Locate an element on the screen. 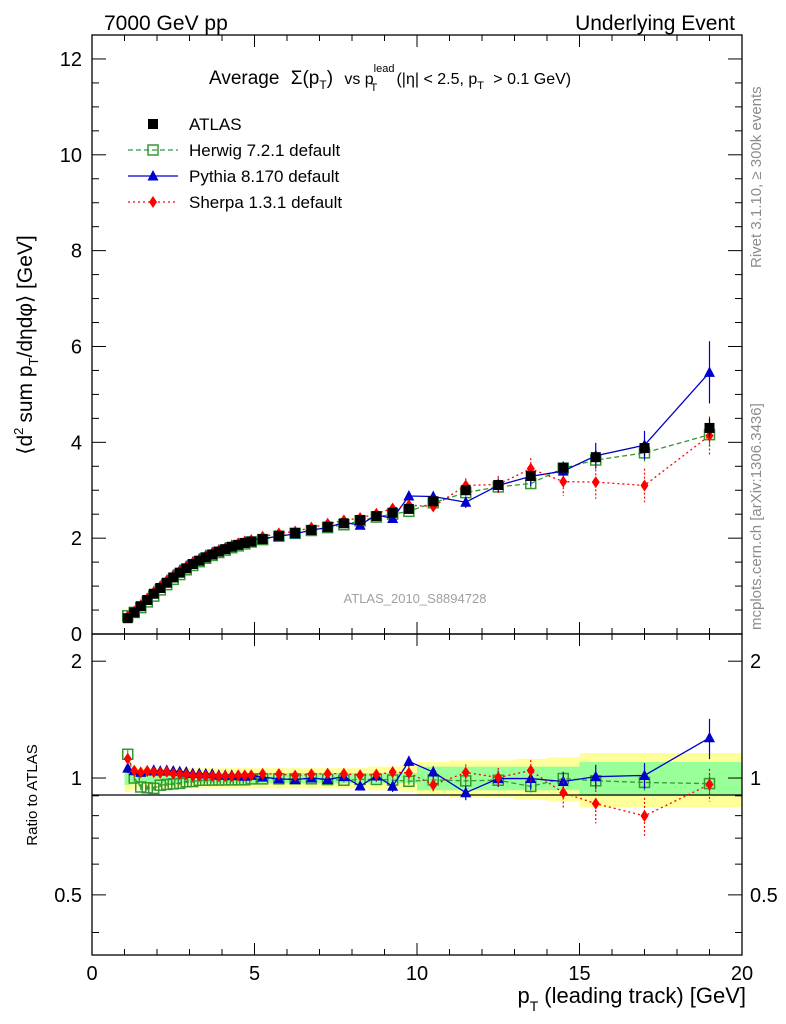 The image size is (786, 1024). x-tick-label: 5 is located at coordinates (254, 974).